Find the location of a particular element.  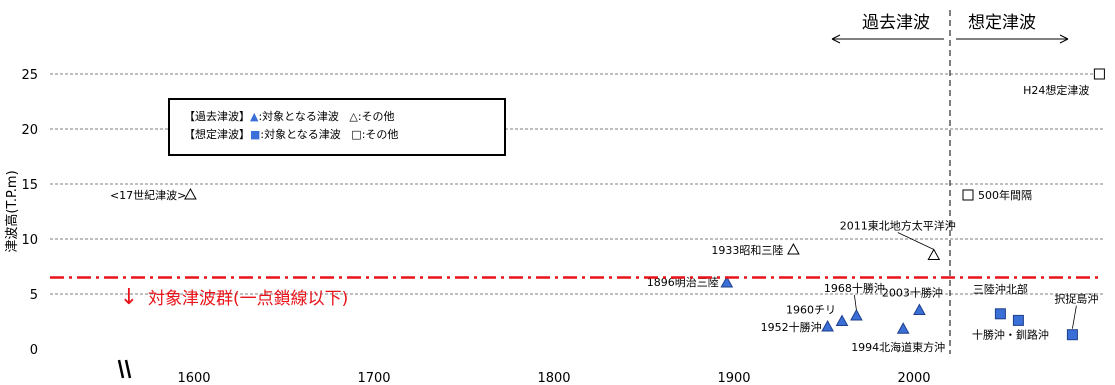

point-label-5: 1994北海道東方沖 is located at coordinates (898, 347).